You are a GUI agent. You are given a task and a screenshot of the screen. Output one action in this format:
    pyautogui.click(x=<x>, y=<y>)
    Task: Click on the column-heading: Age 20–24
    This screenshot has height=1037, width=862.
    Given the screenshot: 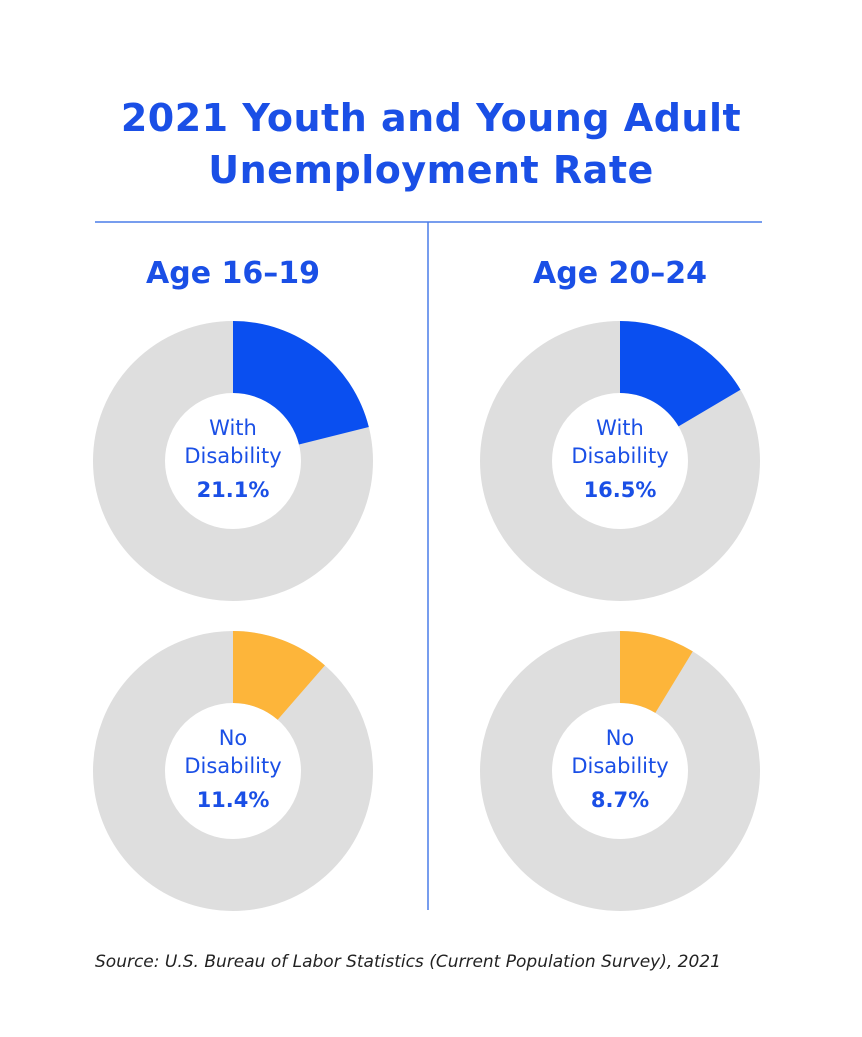 What is the action you would take?
    pyautogui.click(x=620, y=273)
    